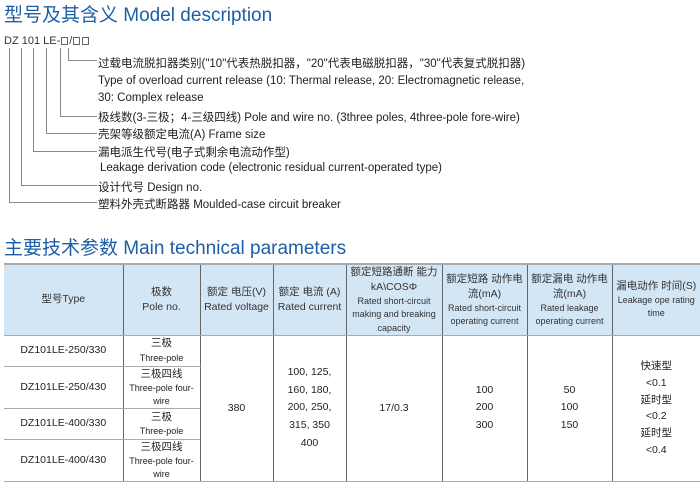  Describe the element at coordinates (65, 41) in the screenshot. I see `frame-box` at that location.